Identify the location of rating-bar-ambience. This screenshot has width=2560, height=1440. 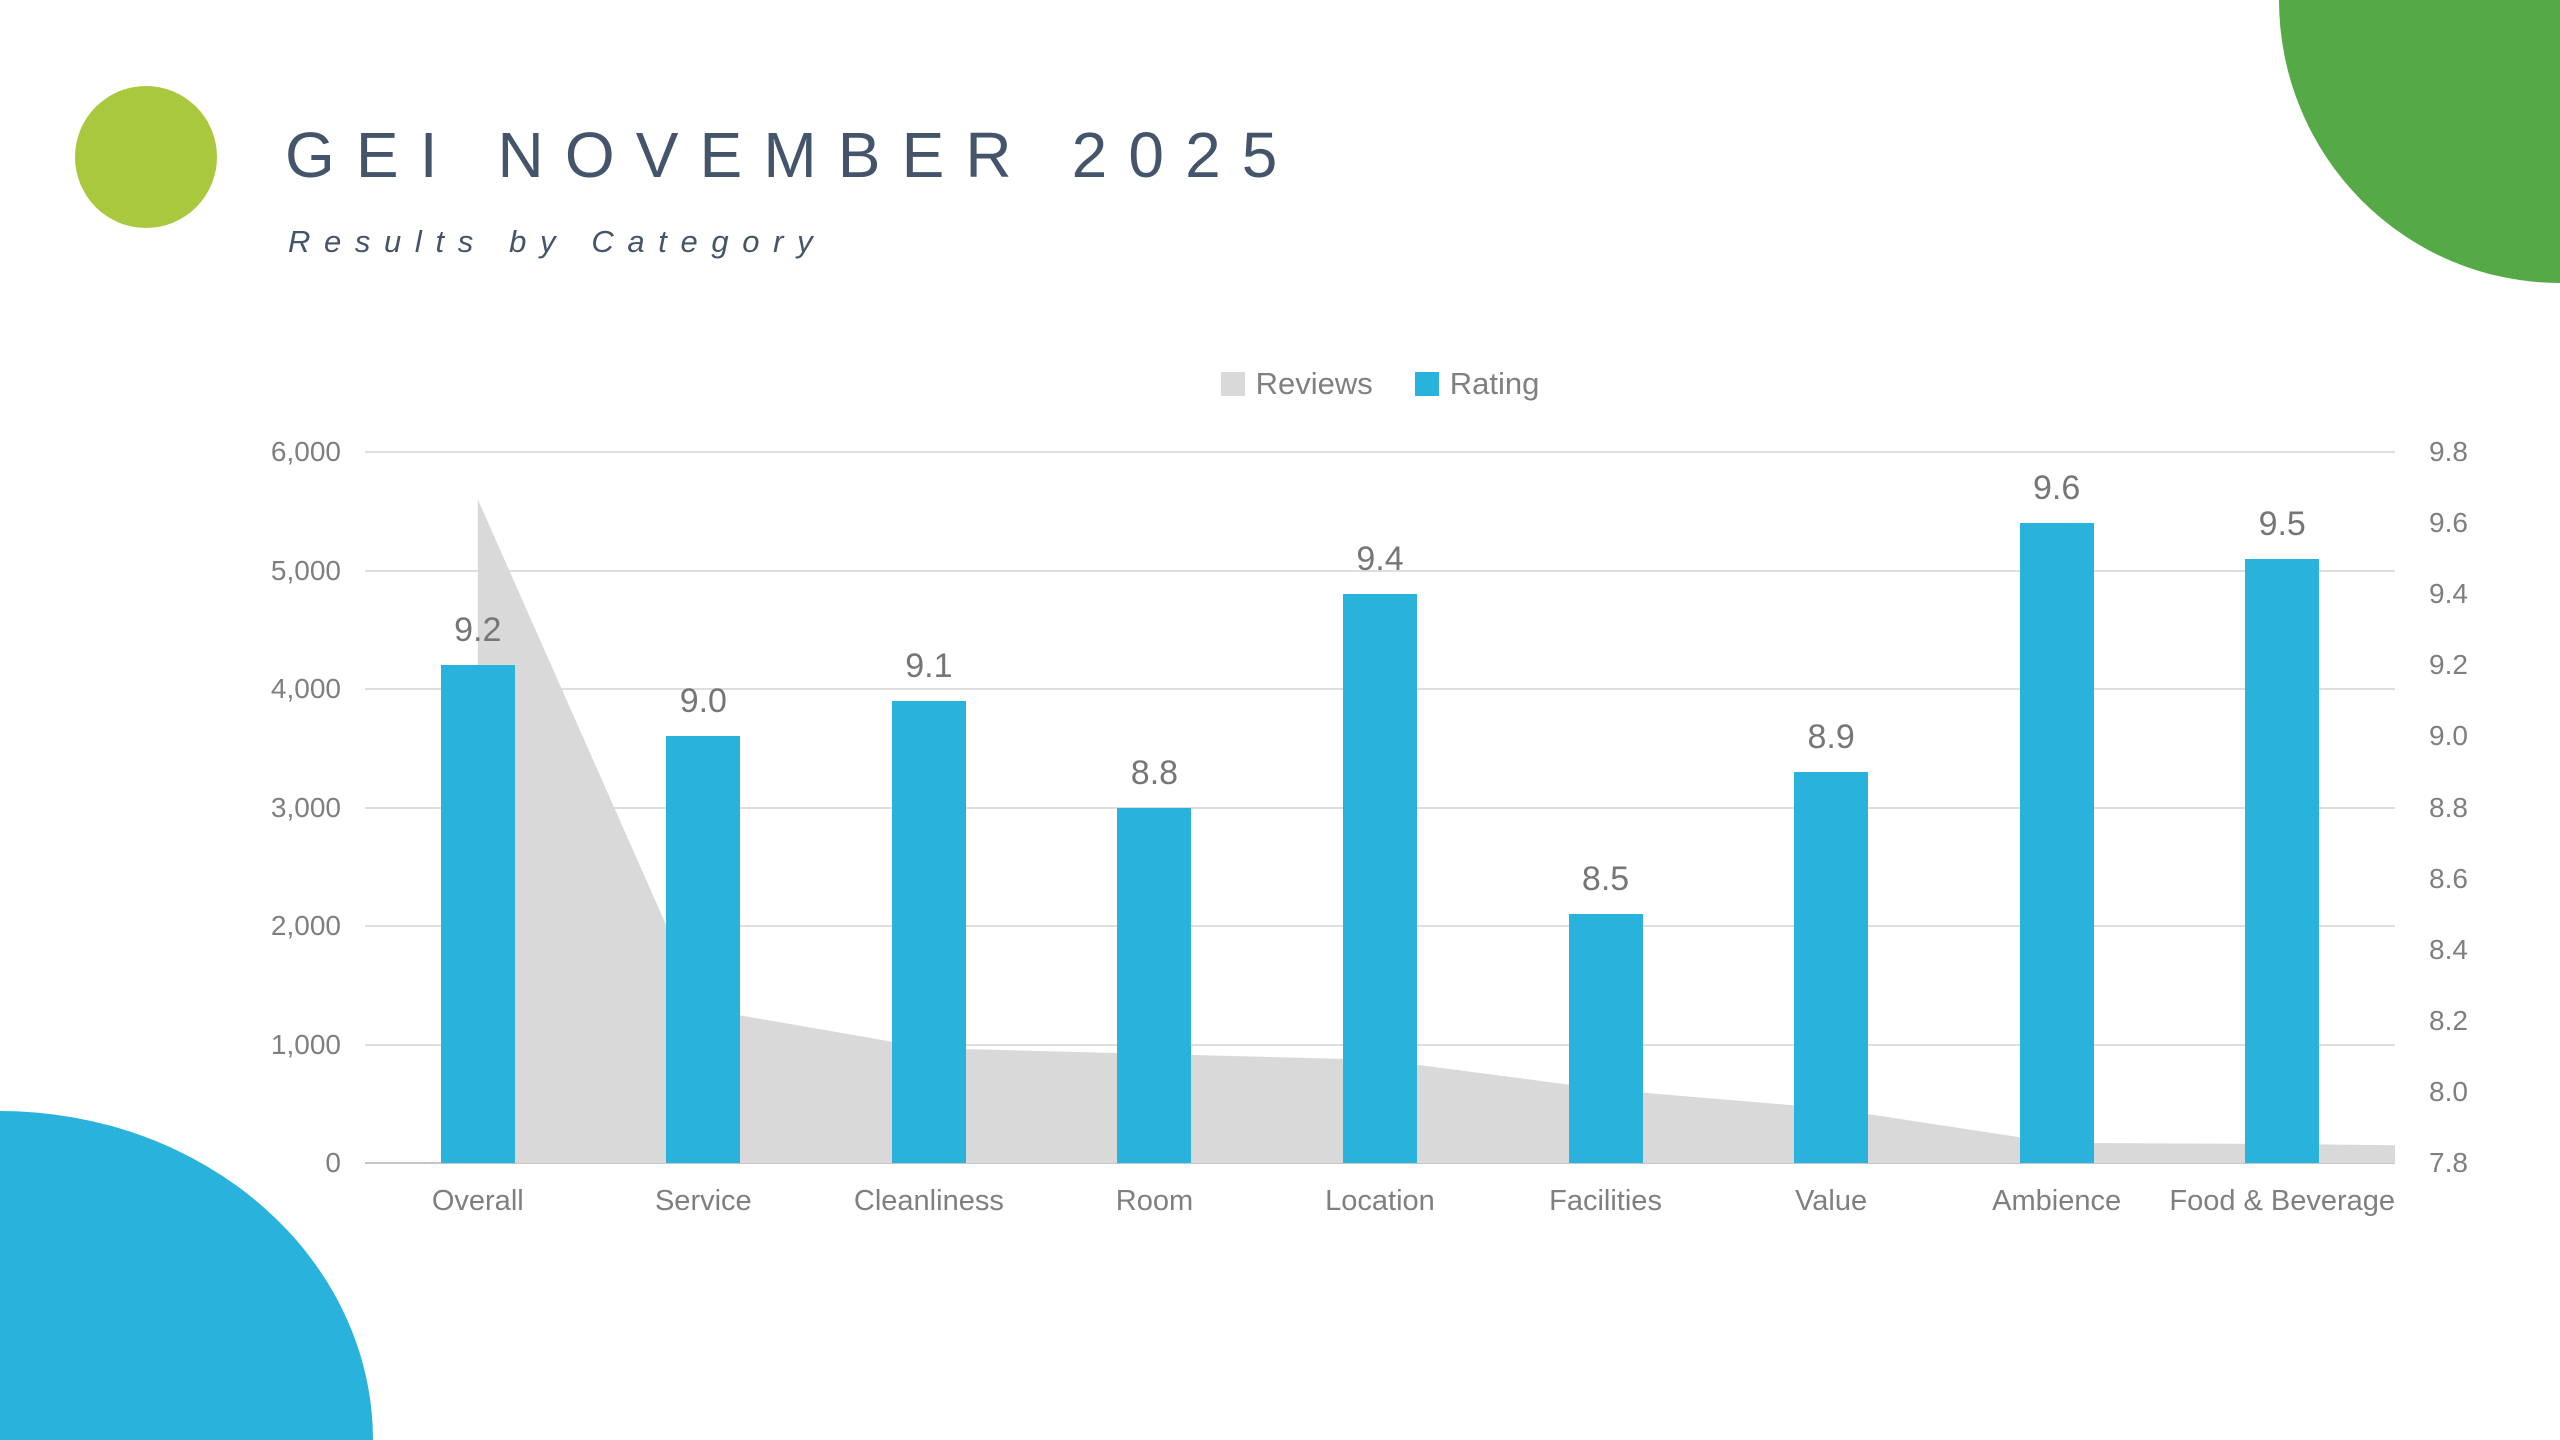
(2056, 843).